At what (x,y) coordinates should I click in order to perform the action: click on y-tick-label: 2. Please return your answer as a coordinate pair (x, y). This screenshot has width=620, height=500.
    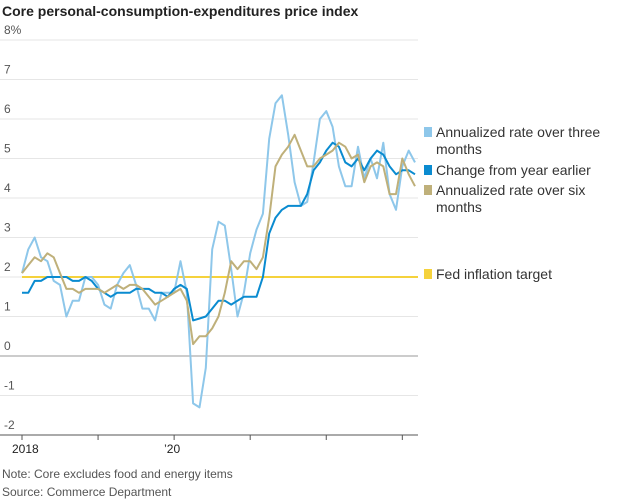
    Looking at the image, I should click on (7, 267).